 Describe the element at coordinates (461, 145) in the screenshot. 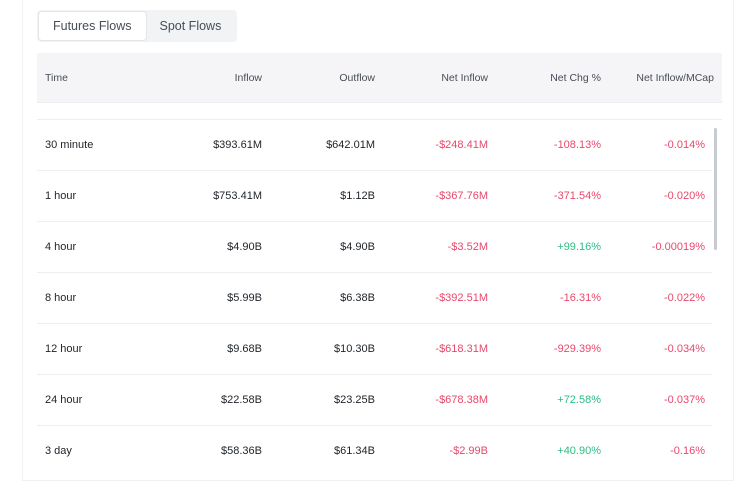

I see `cell-net-inflow: -$248.41M` at that location.